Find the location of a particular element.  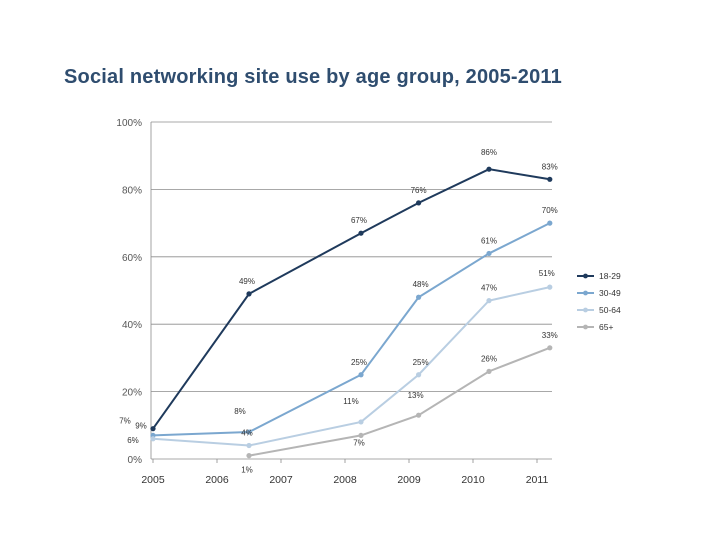

legend-label: 50-64 is located at coordinates (610, 310).